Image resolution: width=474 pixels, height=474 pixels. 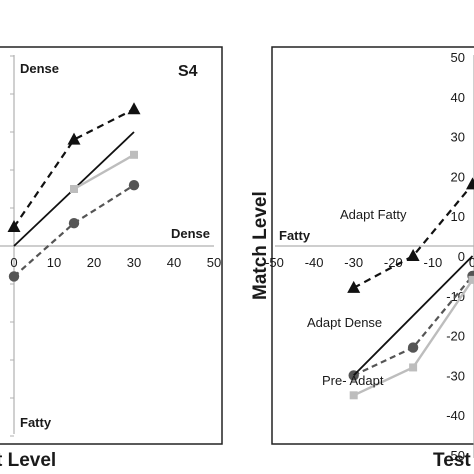 I want to click on right-y-tick-label: -20, so click(x=455, y=336).